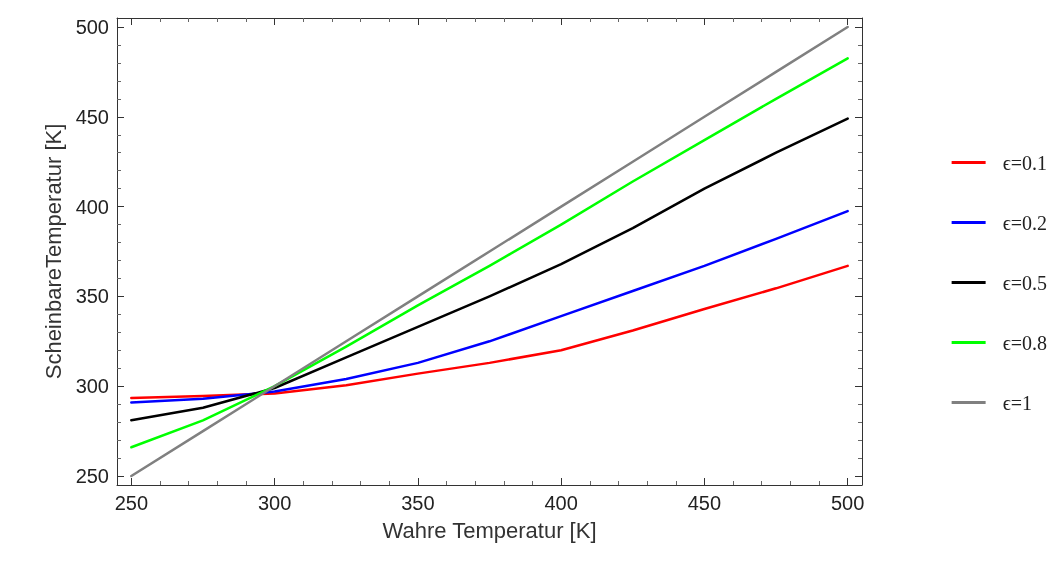 The height and width of the screenshot is (565, 1062). What do you see at coordinates (847, 503) in the screenshot?
I see `x-tick-label: 500` at bounding box center [847, 503].